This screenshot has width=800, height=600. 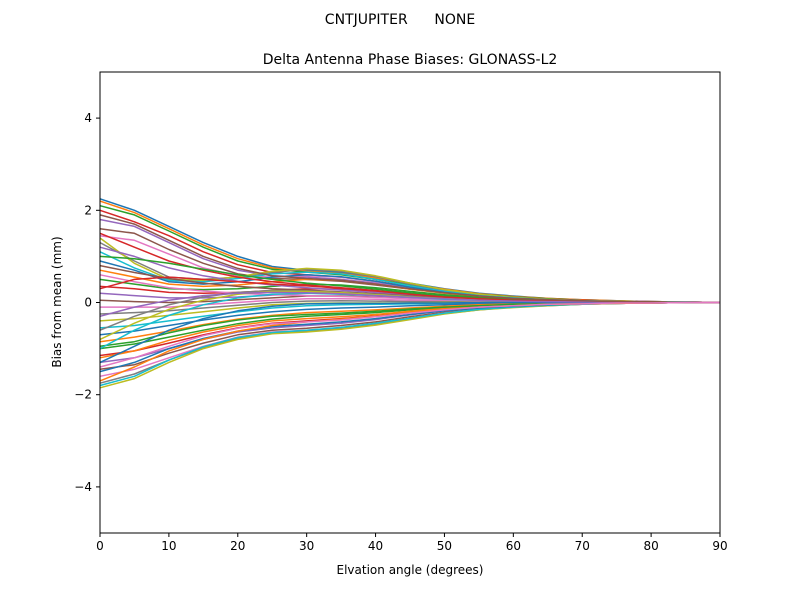 I want to click on x-tick-label: 0, so click(x=100, y=546).